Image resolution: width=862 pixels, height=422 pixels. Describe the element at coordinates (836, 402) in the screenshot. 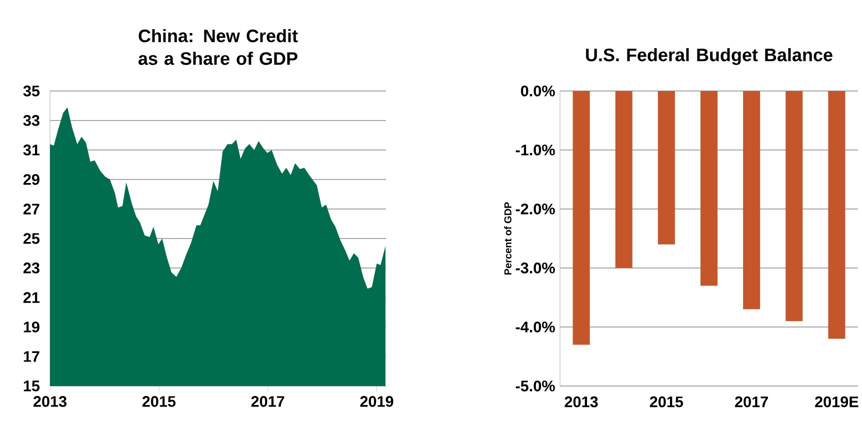

I see `x-tick-label: 2019E` at that location.